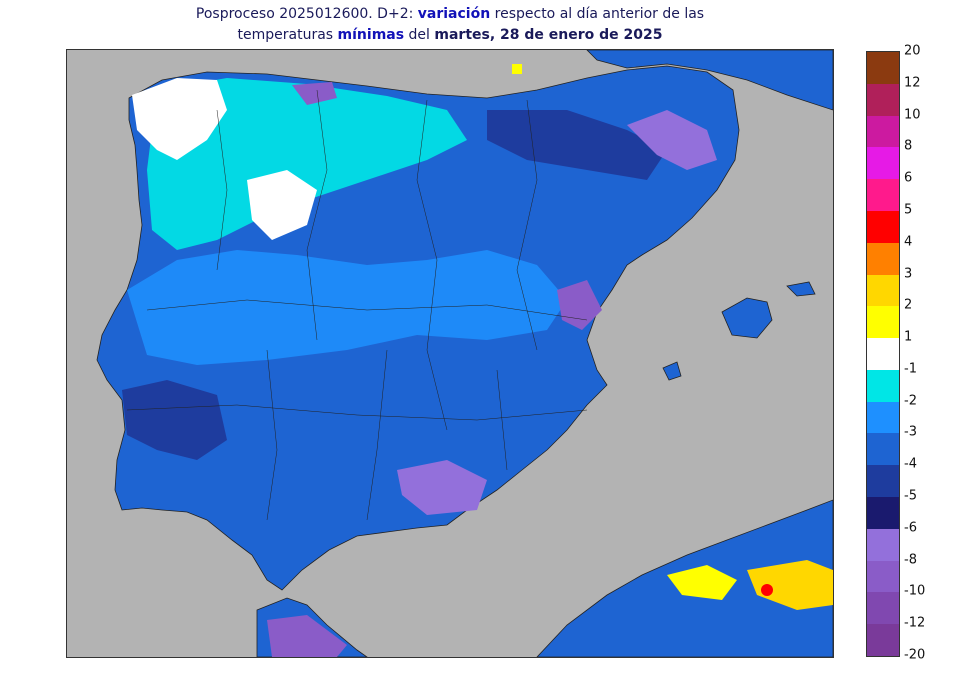  What do you see at coordinates (179, 119) in the screenshot?
I see `zone-white-galicia` at bounding box center [179, 119].